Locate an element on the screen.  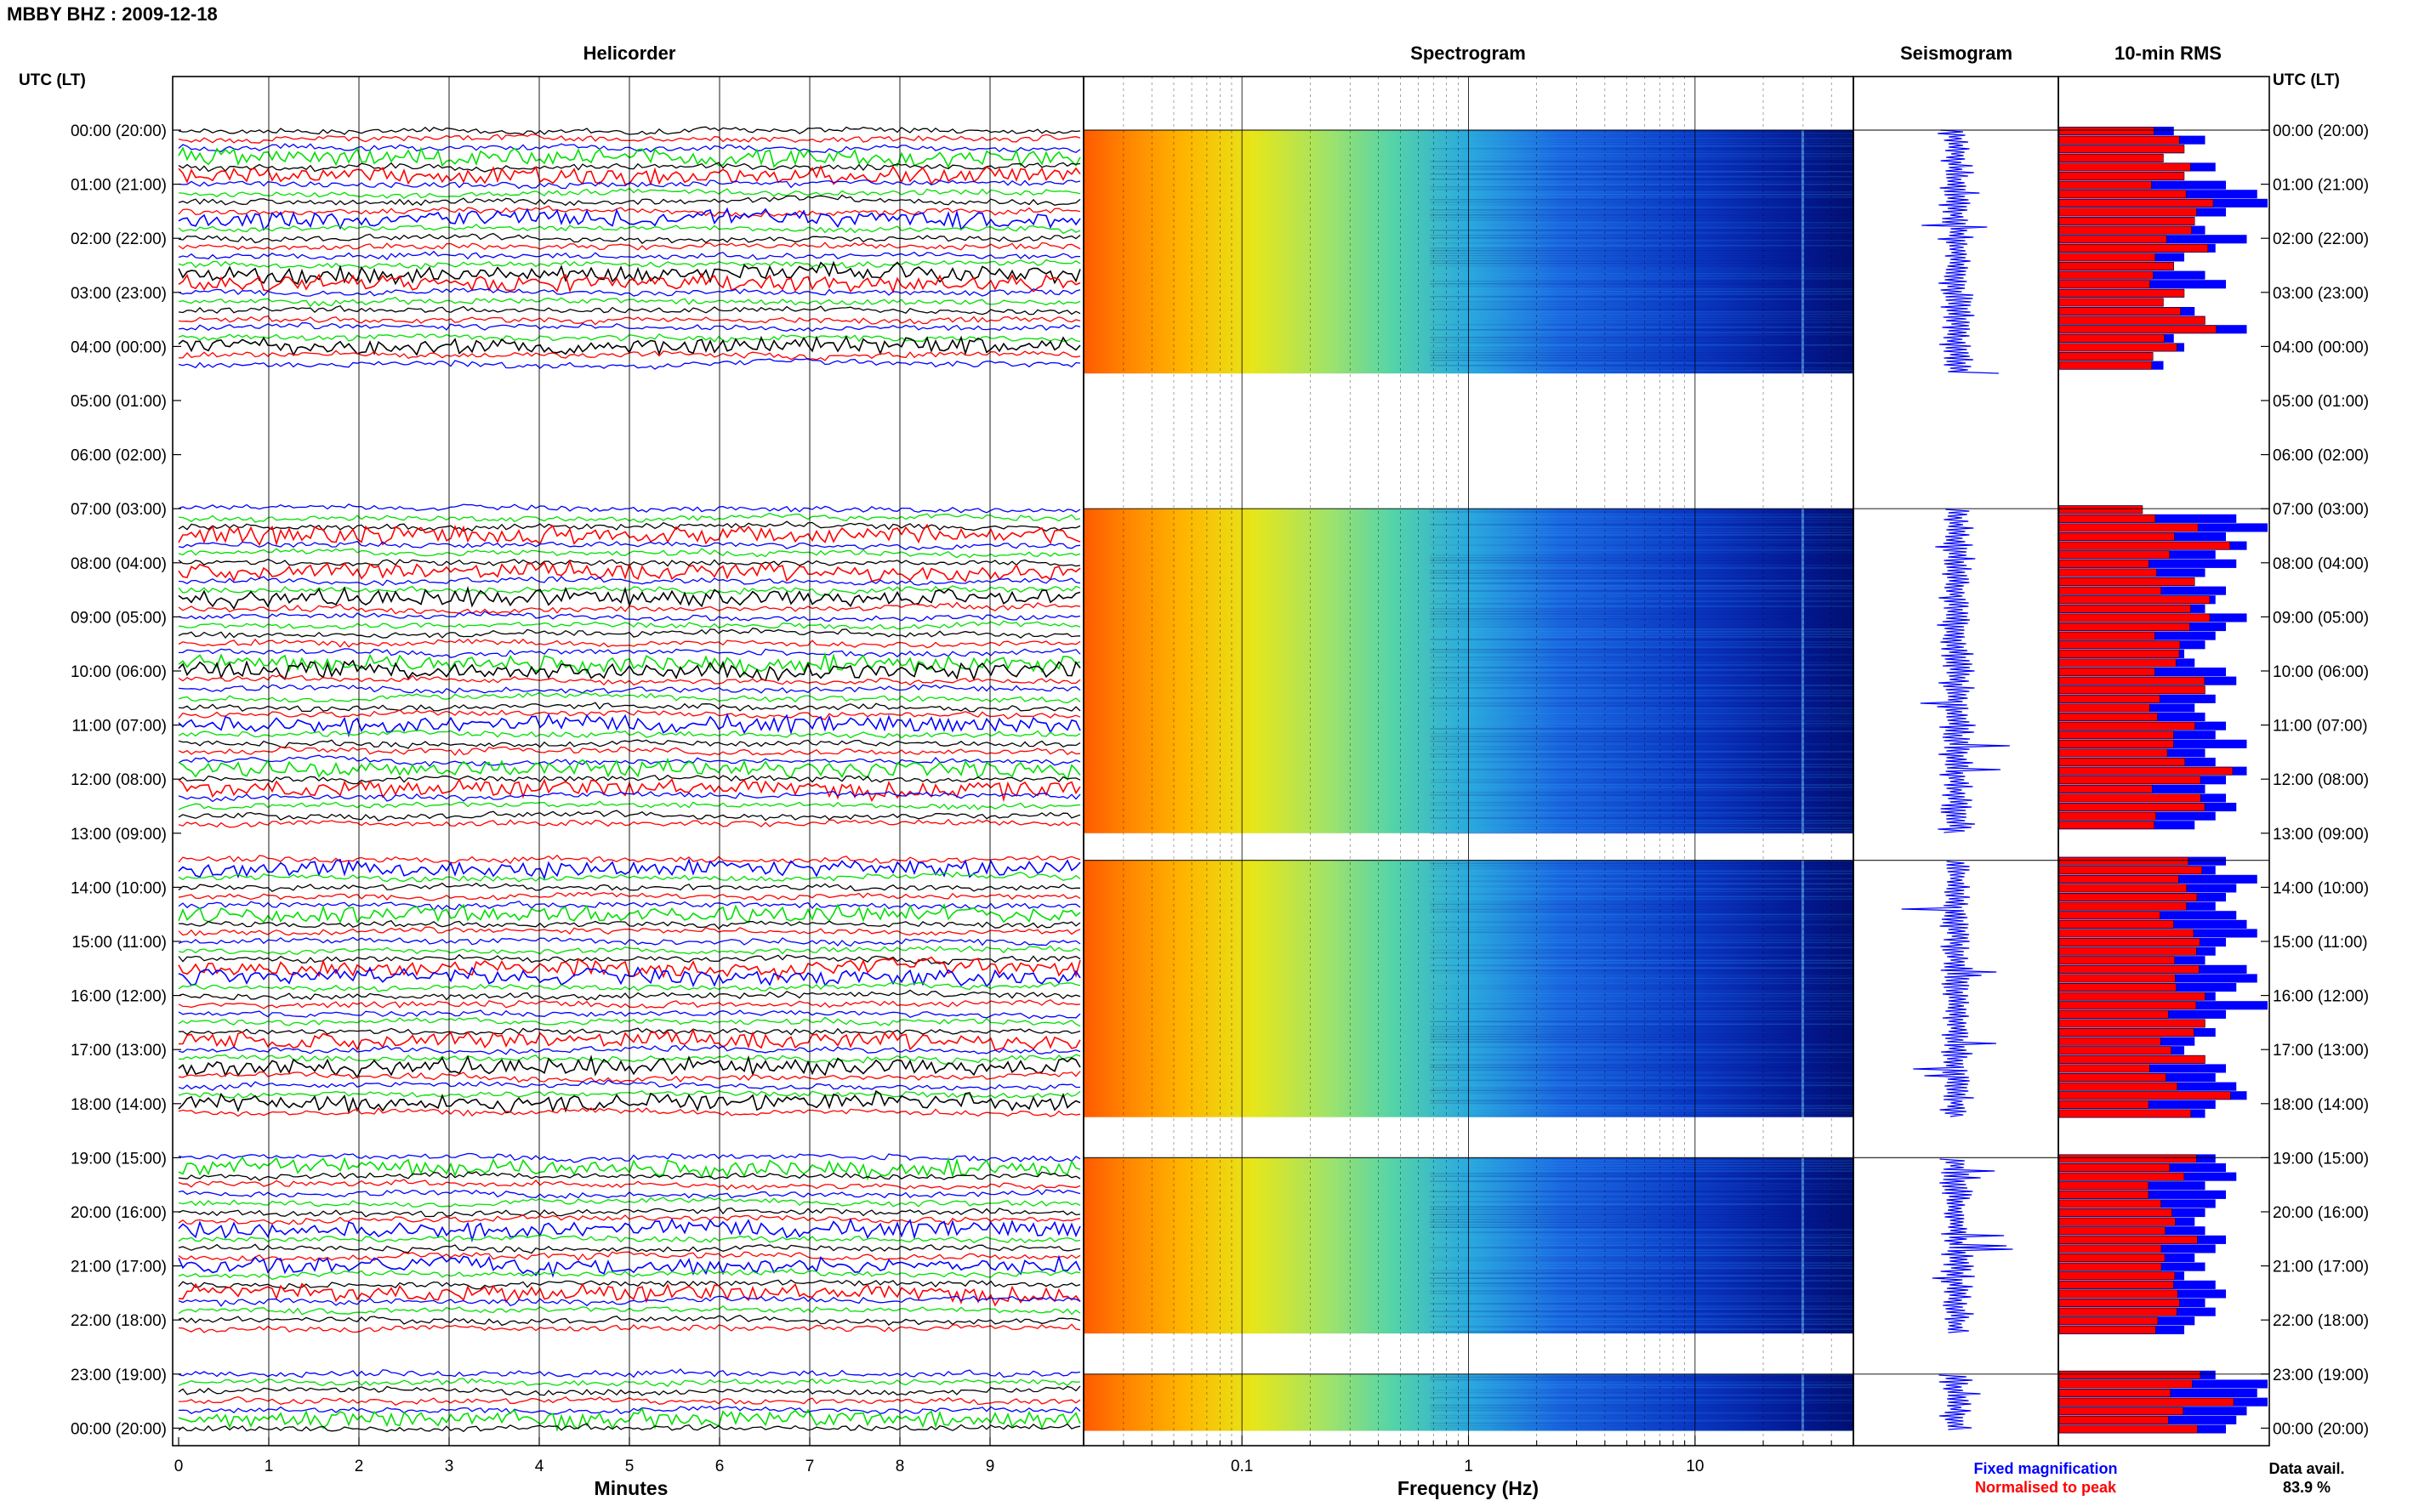
spectrogram-x-axis: 0.1 1 10 is located at coordinates (1468, 1455).